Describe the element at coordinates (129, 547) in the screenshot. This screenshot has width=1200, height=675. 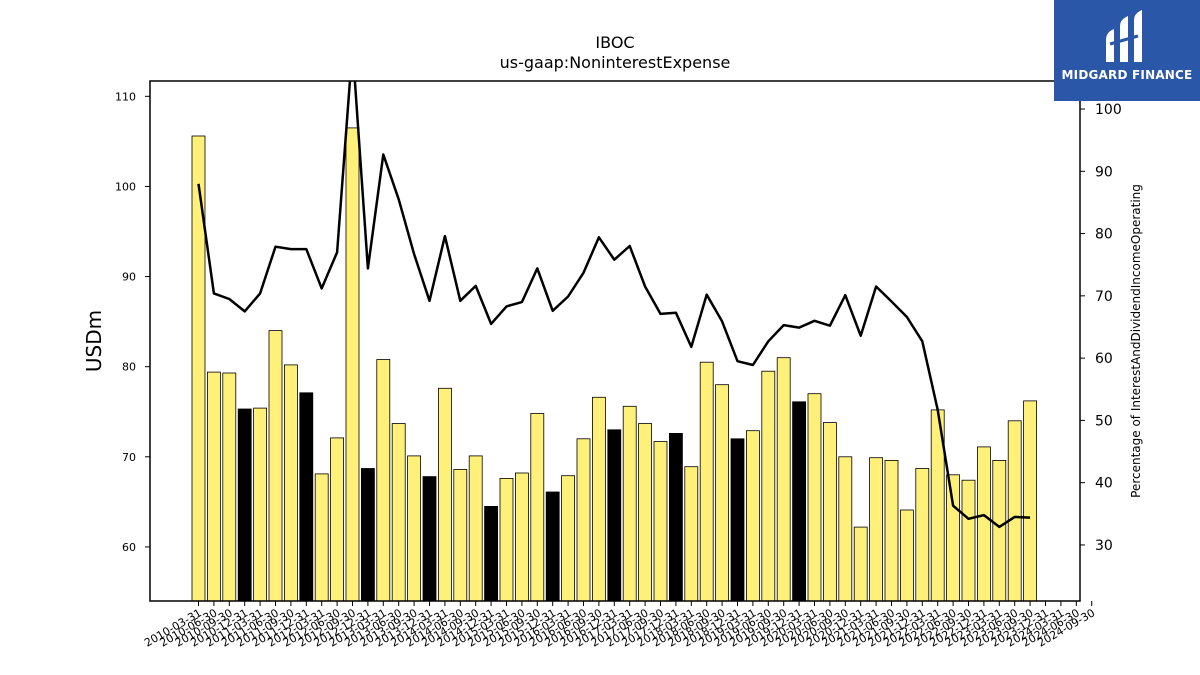
I see `y-tick-label: 60` at that location.